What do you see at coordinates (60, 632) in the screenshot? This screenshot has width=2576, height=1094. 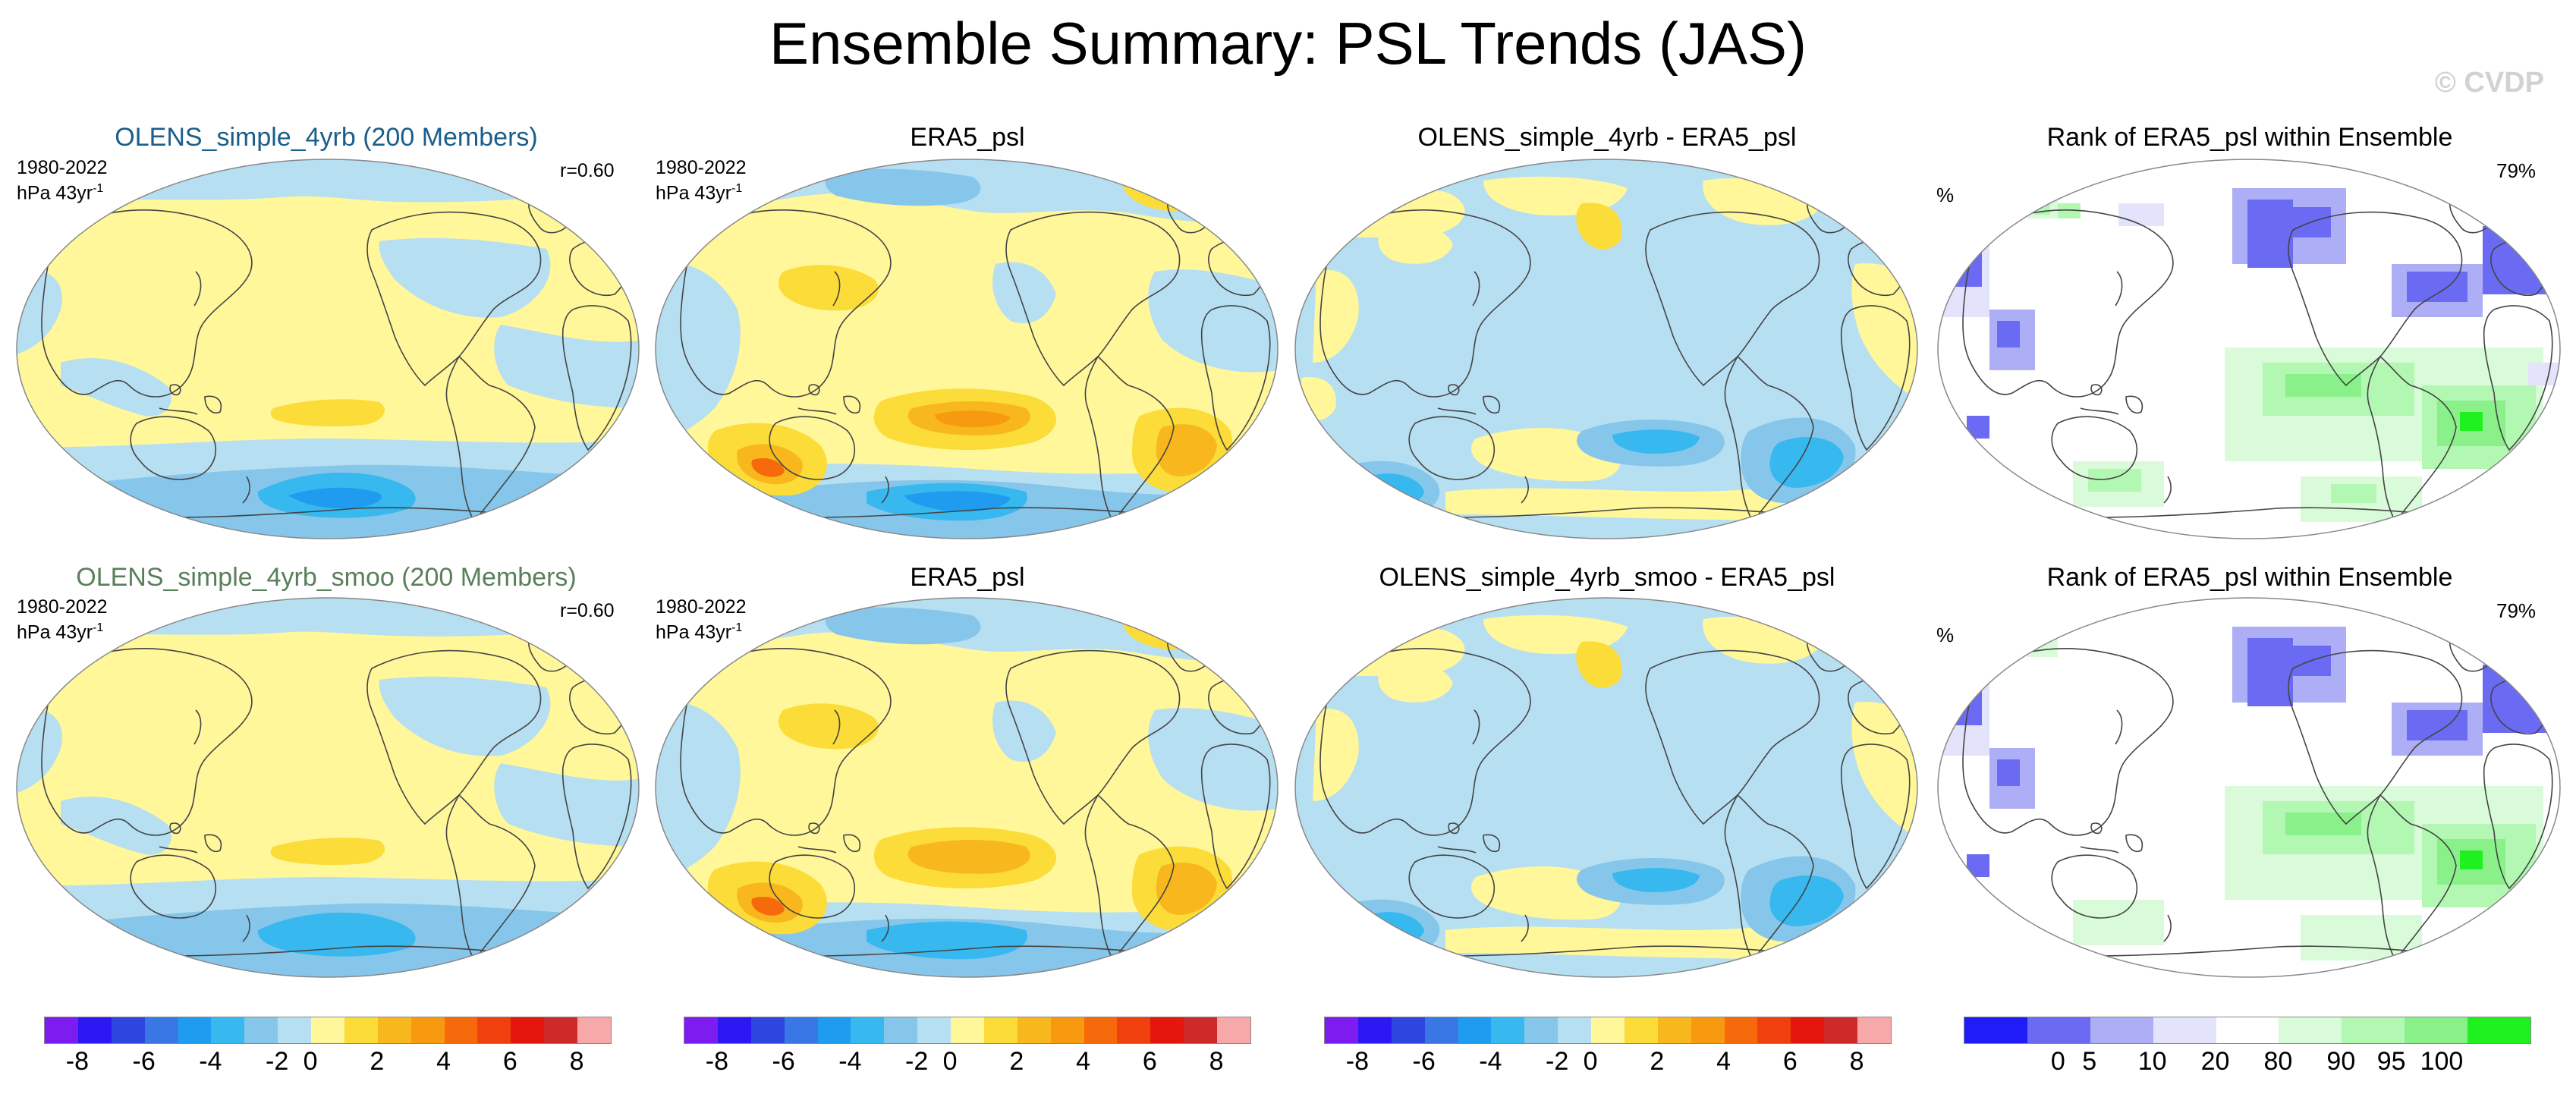 I see `panel-units-5: hPa 43yr-1` at bounding box center [60, 632].